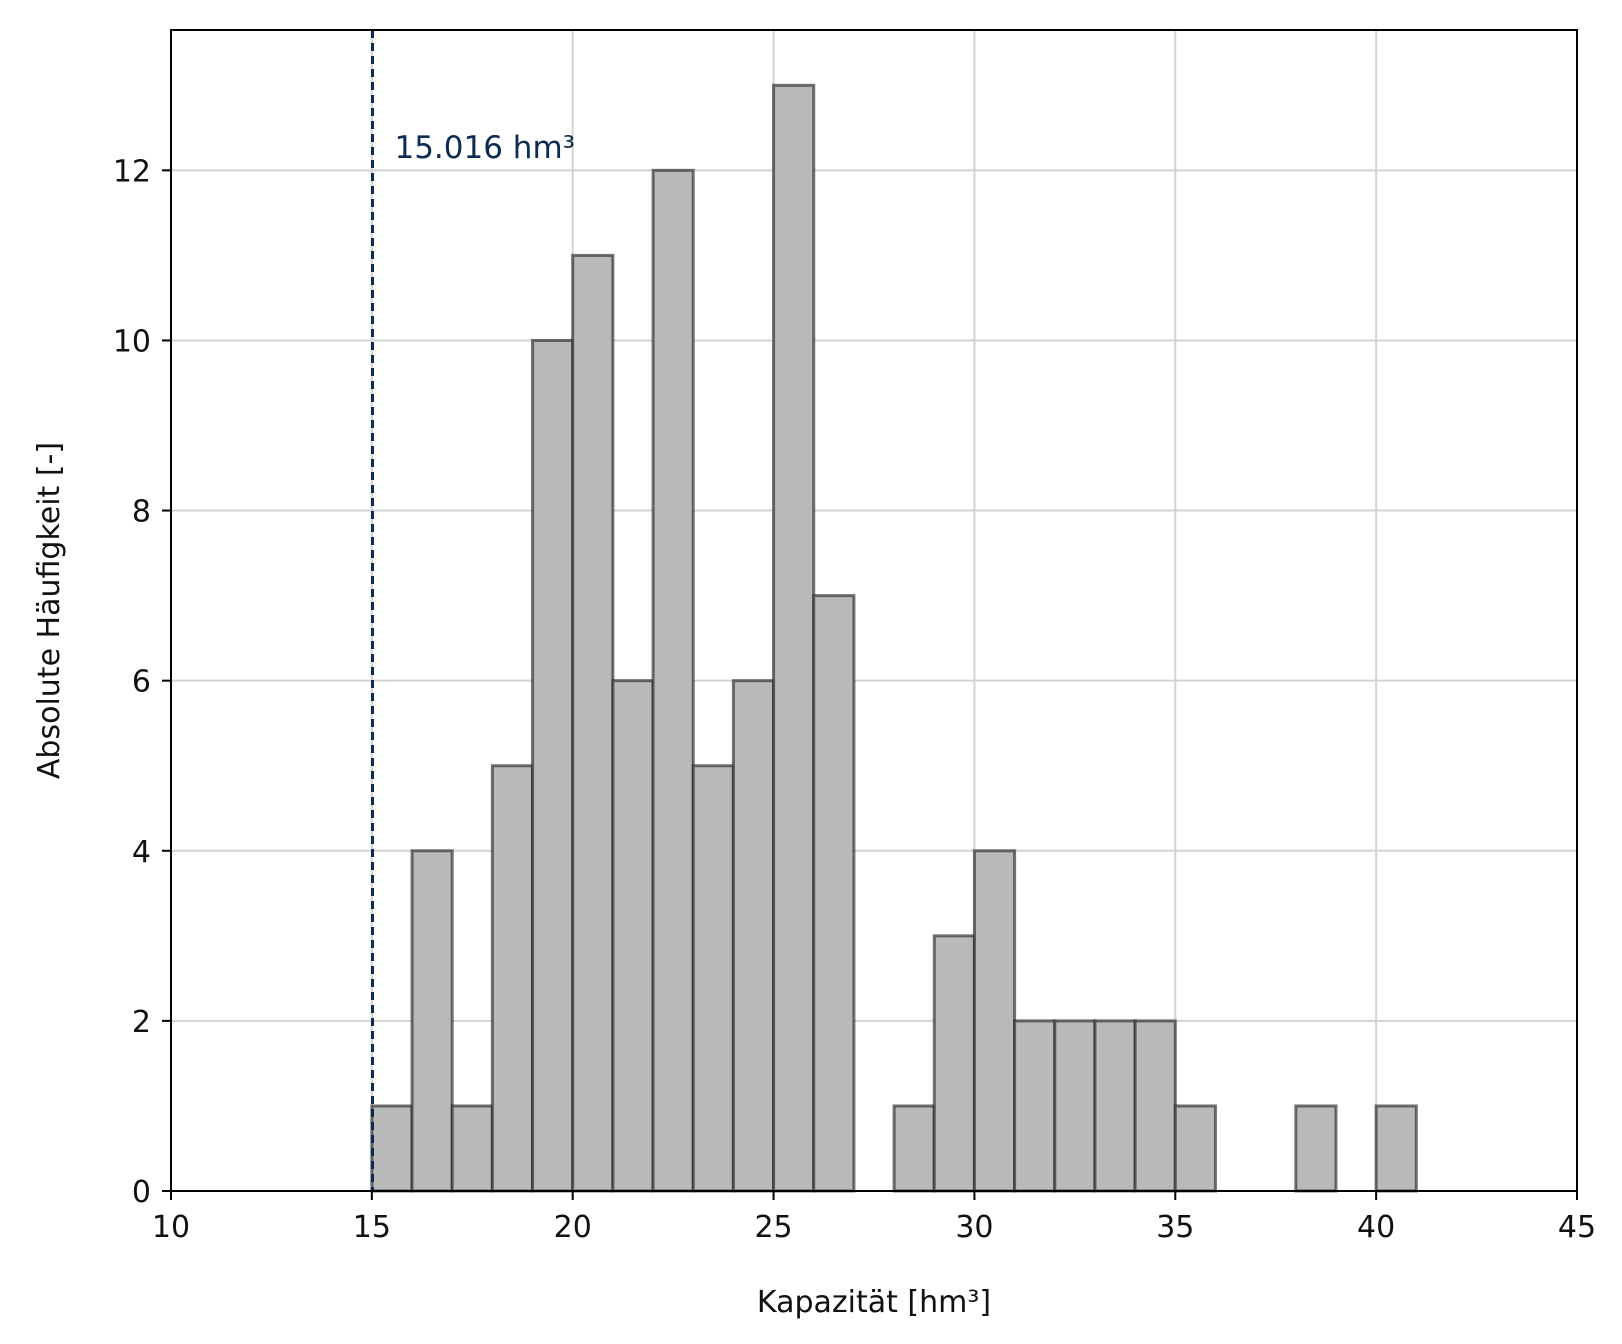  What do you see at coordinates (132, 341) in the screenshot?
I see `y-tick-label: 10` at bounding box center [132, 341].